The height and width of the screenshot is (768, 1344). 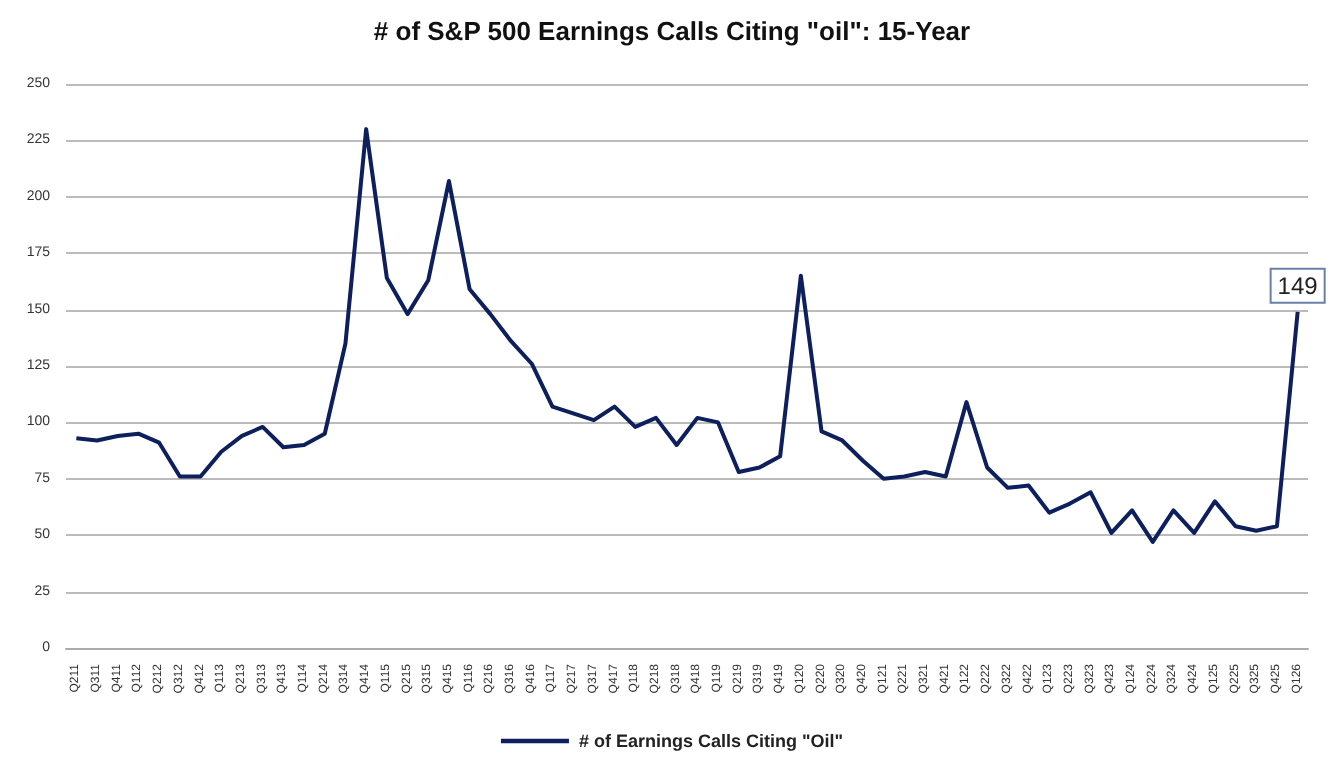 What do you see at coordinates (1298, 285) in the screenshot?
I see `data-label: 149` at bounding box center [1298, 285].